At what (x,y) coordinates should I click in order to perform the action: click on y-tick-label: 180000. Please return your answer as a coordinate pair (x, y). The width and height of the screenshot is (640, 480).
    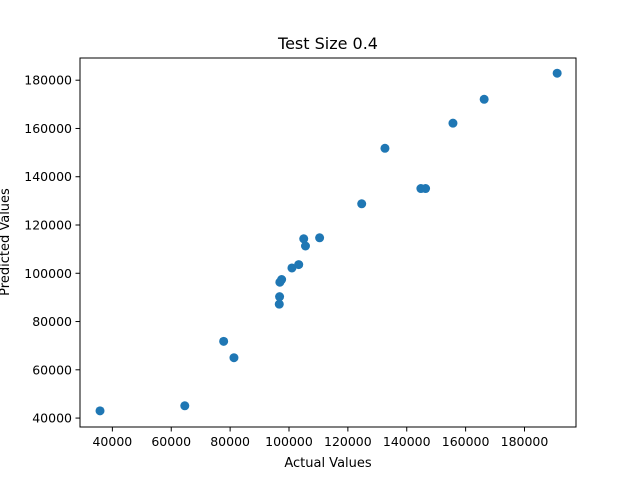
    Looking at the image, I should click on (48, 80).